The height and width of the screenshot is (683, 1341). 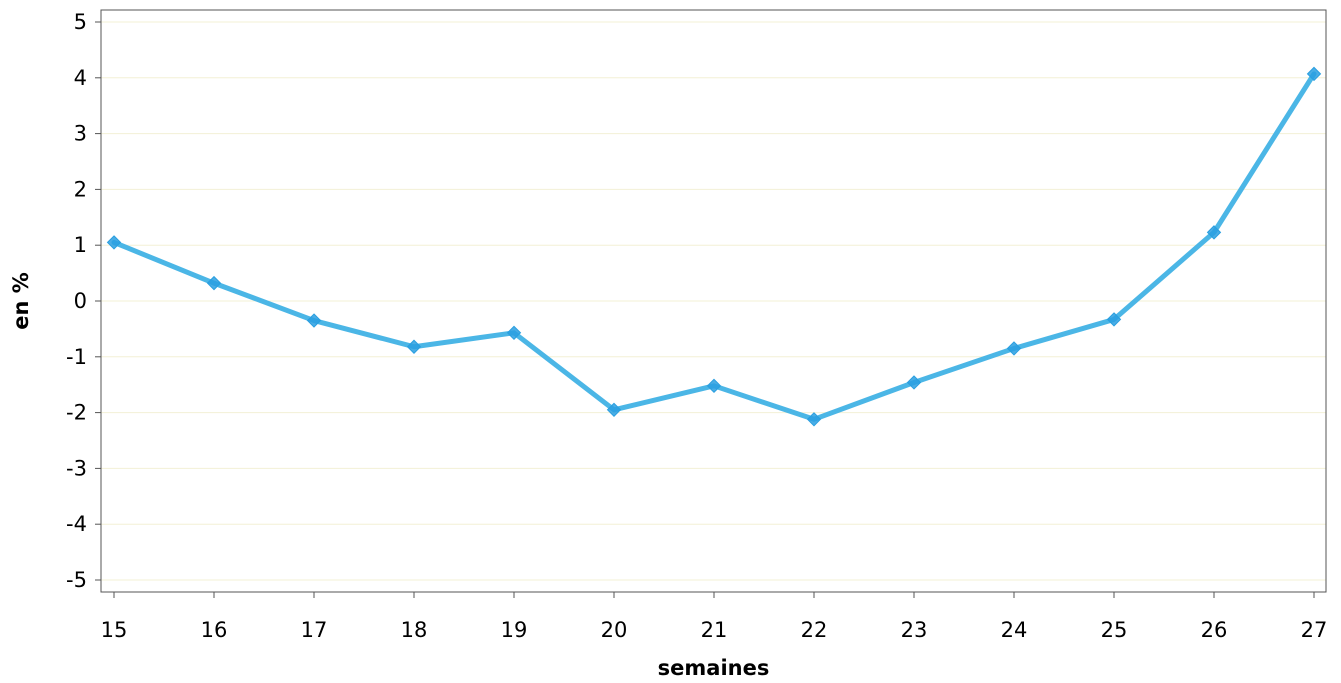 What do you see at coordinates (814, 630) in the screenshot?
I see `x-tick-label: 22` at bounding box center [814, 630].